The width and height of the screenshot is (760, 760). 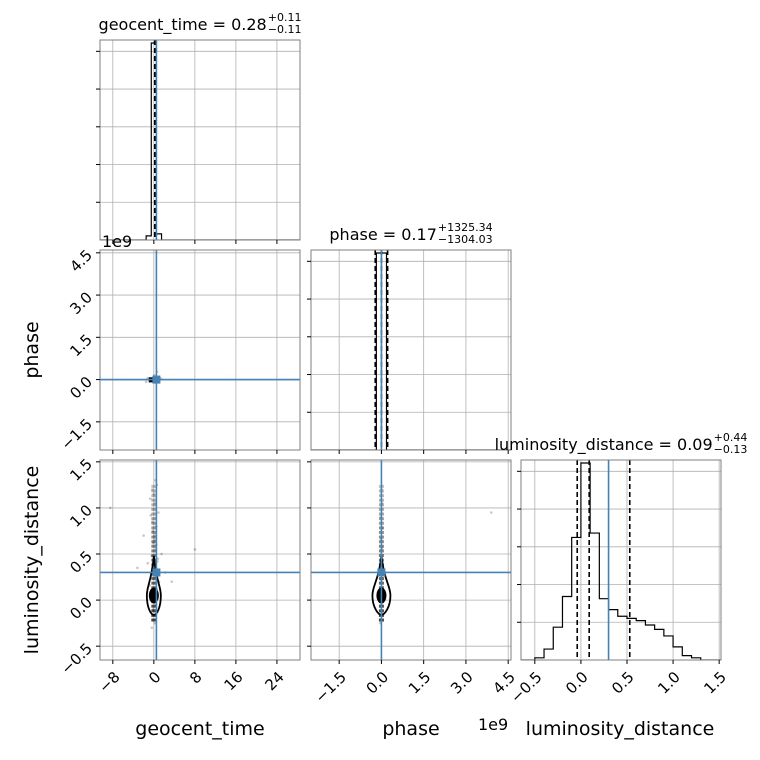 I want to click on title-main: geocent_time = 0.28, so click(x=183, y=25).